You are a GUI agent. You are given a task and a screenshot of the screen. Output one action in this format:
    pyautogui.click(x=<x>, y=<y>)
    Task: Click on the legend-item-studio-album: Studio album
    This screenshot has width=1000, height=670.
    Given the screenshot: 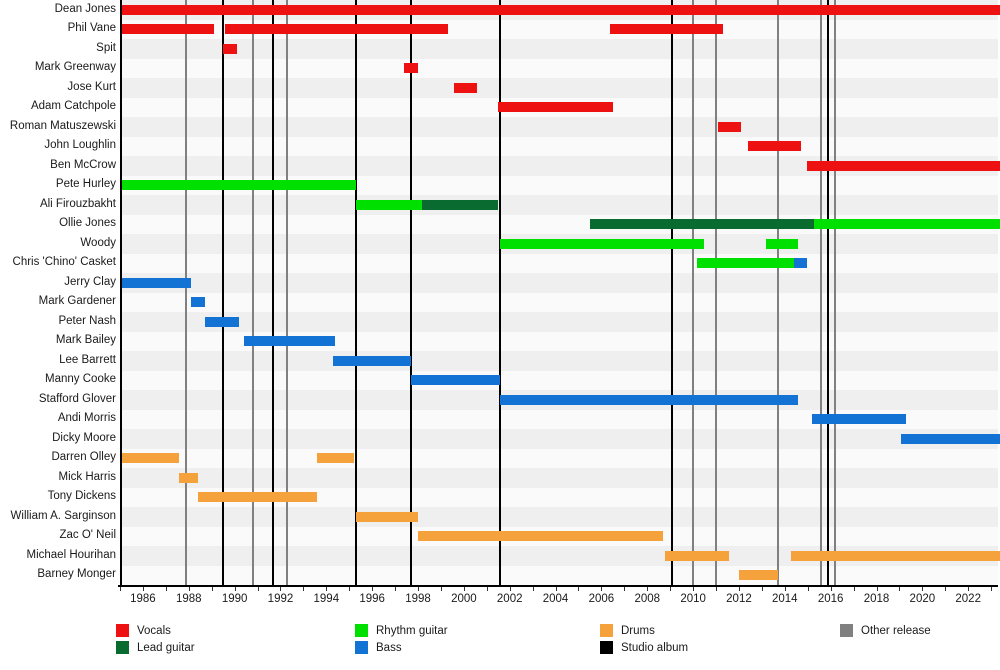 What is the action you would take?
    pyautogui.click(x=644, y=647)
    